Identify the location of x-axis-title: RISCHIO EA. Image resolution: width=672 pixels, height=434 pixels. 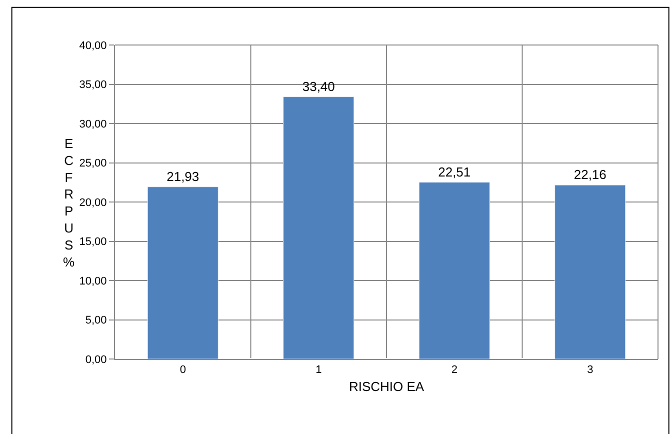
(386, 386).